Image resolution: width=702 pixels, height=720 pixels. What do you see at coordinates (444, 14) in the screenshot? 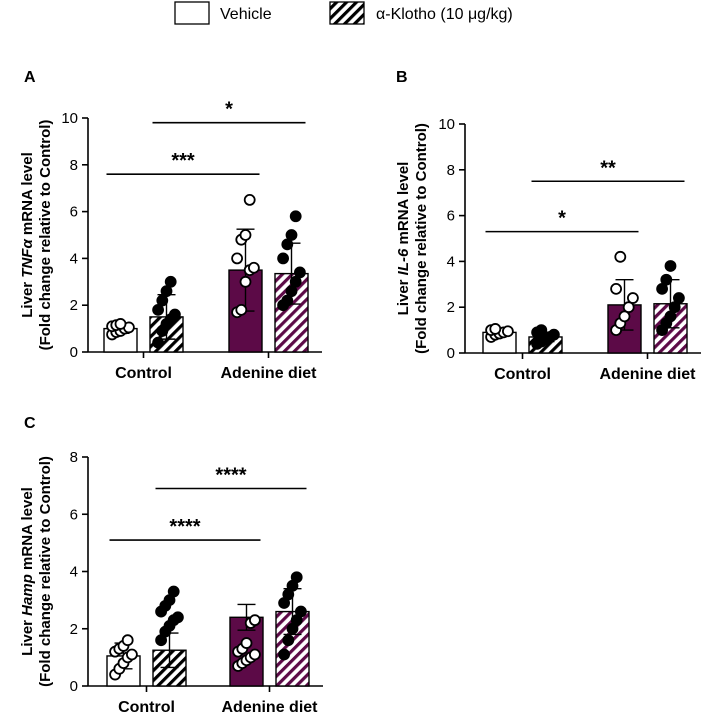
I see `legend-label-klotho: α-Klotho (10 μg/kg)` at bounding box center [444, 14].